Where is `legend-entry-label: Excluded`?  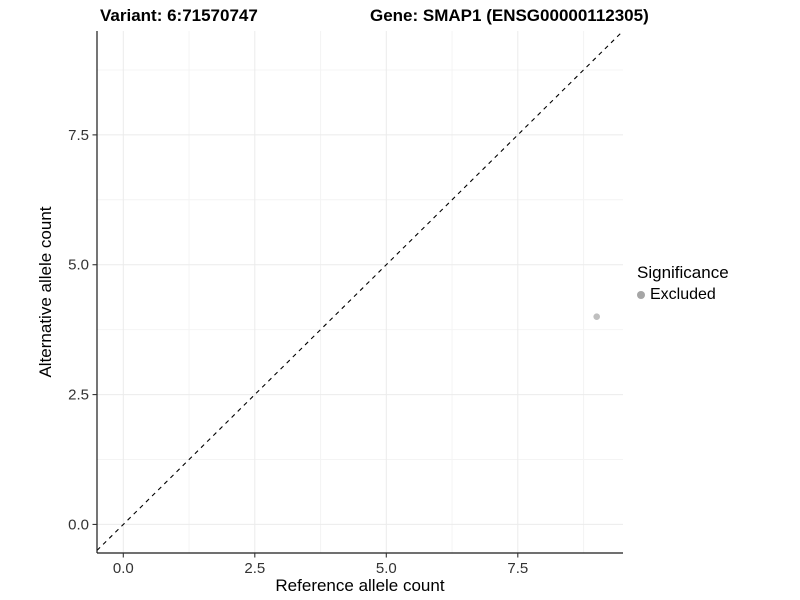
legend-entry-label: Excluded is located at coordinates (683, 294).